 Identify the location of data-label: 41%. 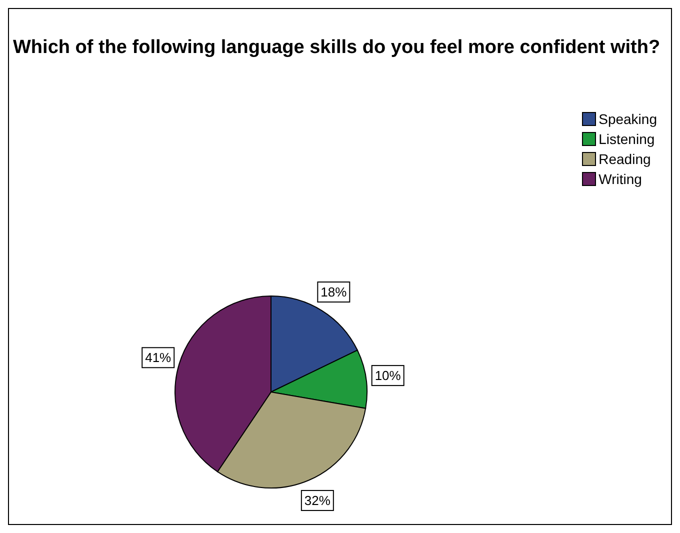
(158, 358).